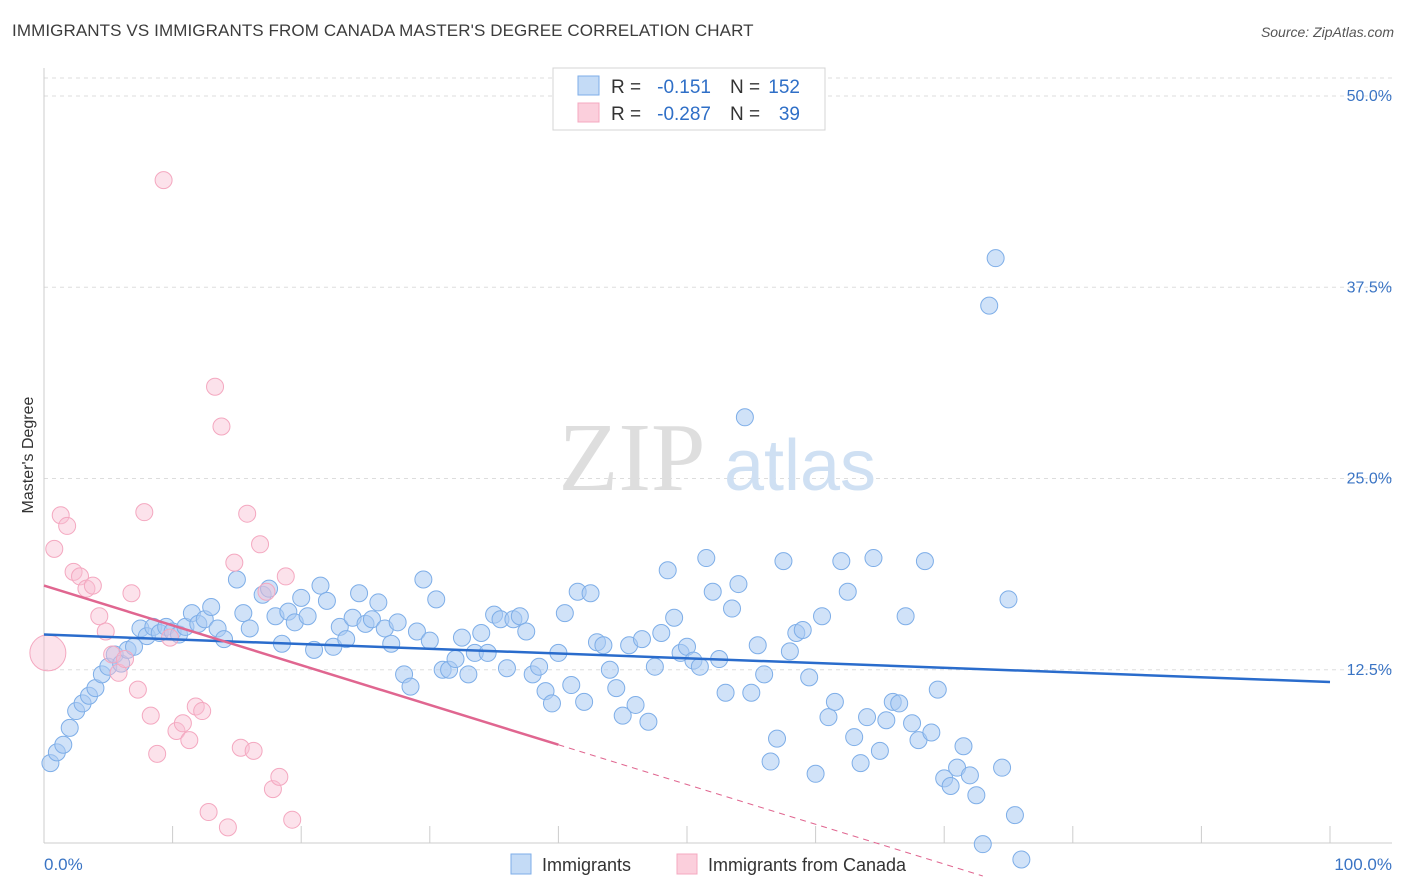 The height and width of the screenshot is (892, 1406). What do you see at coordinates (684, 114) in the screenshot?
I see `stats-r-value-2: -0.287` at bounding box center [684, 114].